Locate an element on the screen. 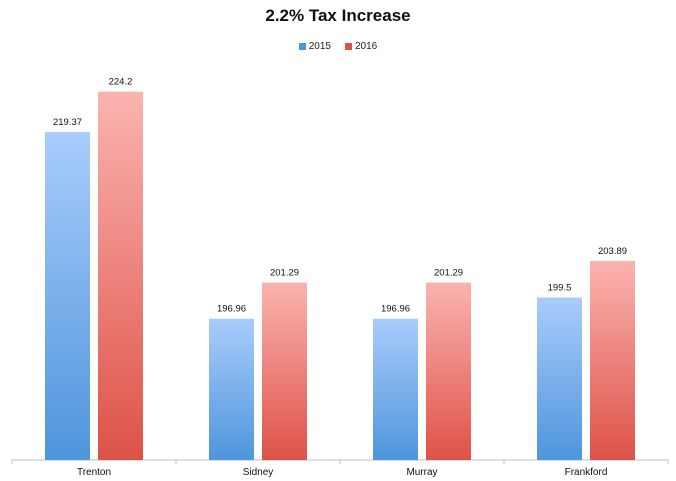 Image resolution: width=676 pixels, height=481 pixels. data-label-trenton-2016: 224.2 is located at coordinates (121, 82).